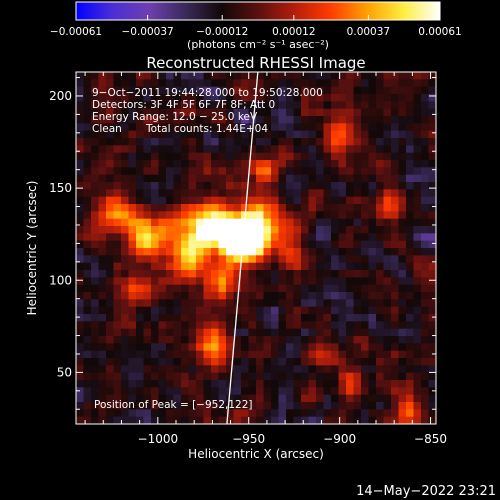 The width and height of the screenshot is (500, 500). What do you see at coordinates (430, 439) in the screenshot?
I see `x-tick-label: −850` at bounding box center [430, 439].